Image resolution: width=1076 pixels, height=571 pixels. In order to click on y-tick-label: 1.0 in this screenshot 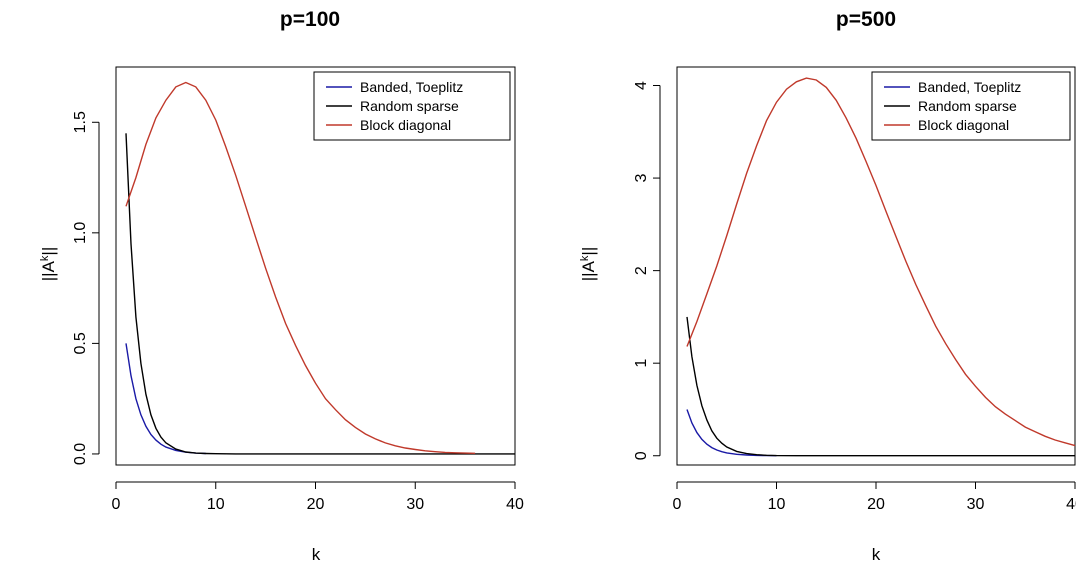, I will do `click(80, 233)`.